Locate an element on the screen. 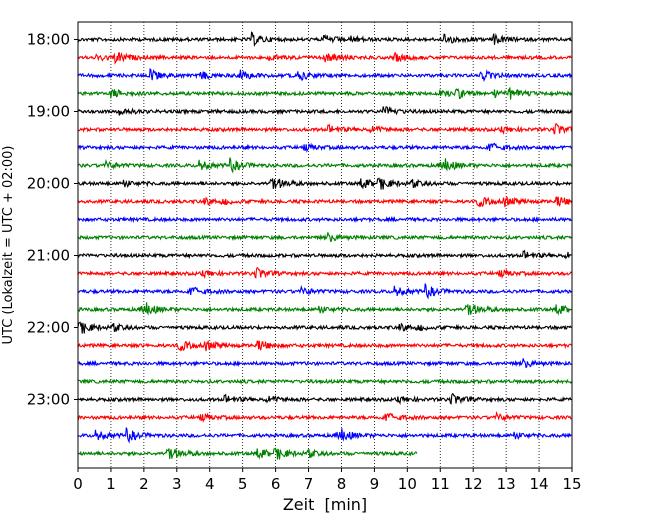  y-tick-label-0: 18:00 is located at coordinates (48, 40).